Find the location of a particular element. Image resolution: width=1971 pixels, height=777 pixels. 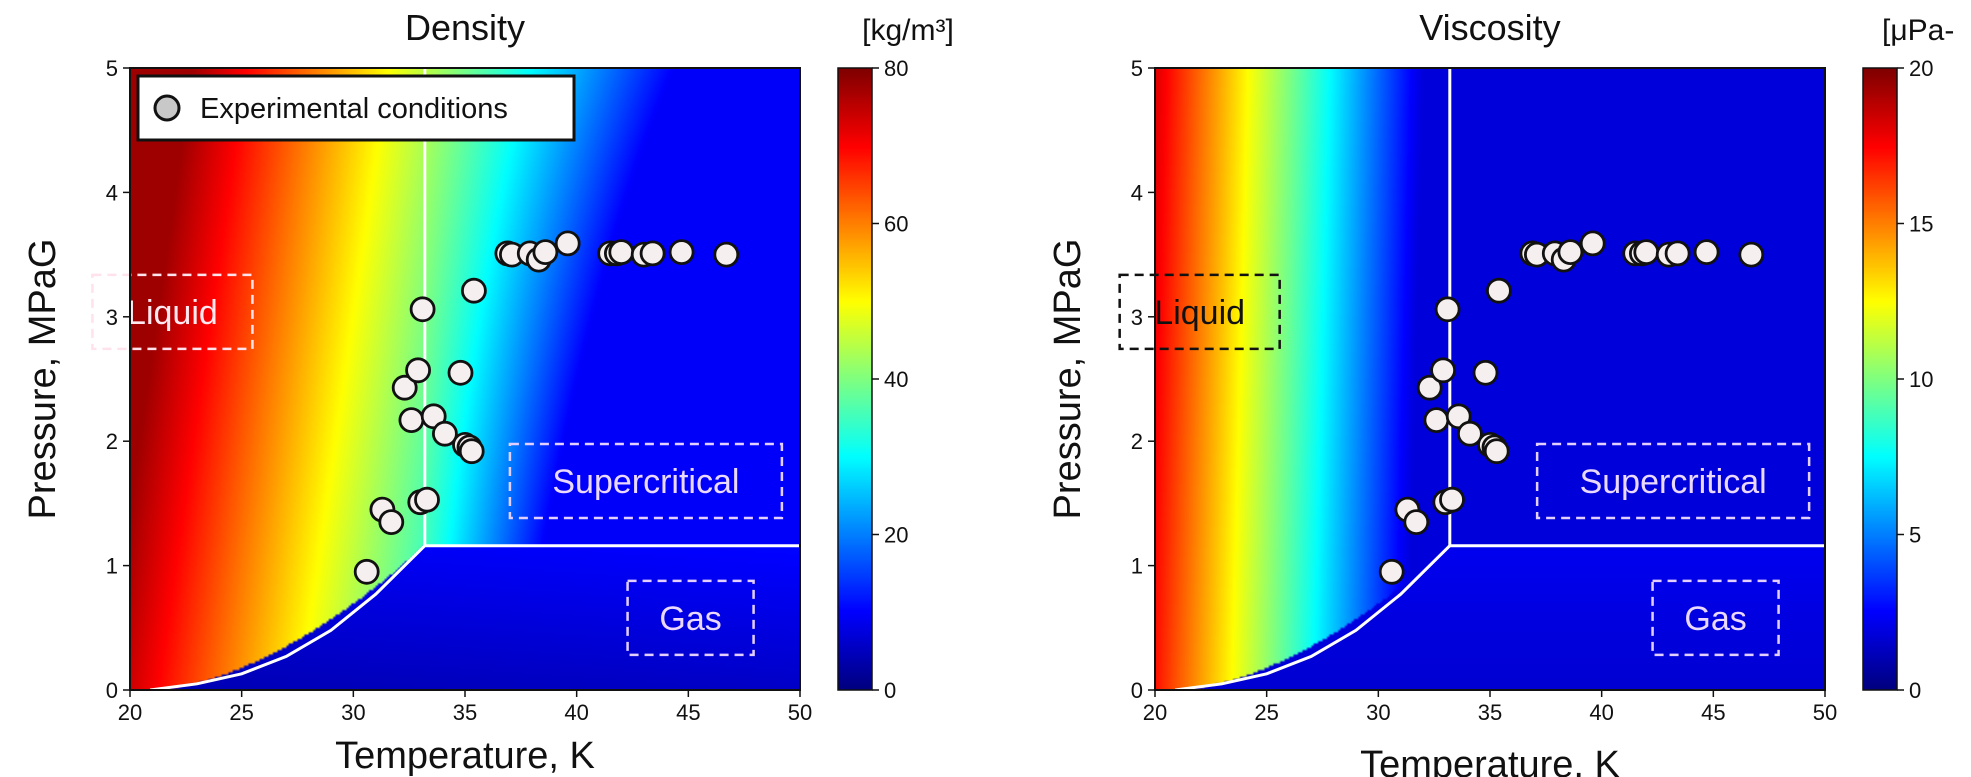

viscosity-x-axis-label: Temperature, K is located at coordinates (1490, 760).